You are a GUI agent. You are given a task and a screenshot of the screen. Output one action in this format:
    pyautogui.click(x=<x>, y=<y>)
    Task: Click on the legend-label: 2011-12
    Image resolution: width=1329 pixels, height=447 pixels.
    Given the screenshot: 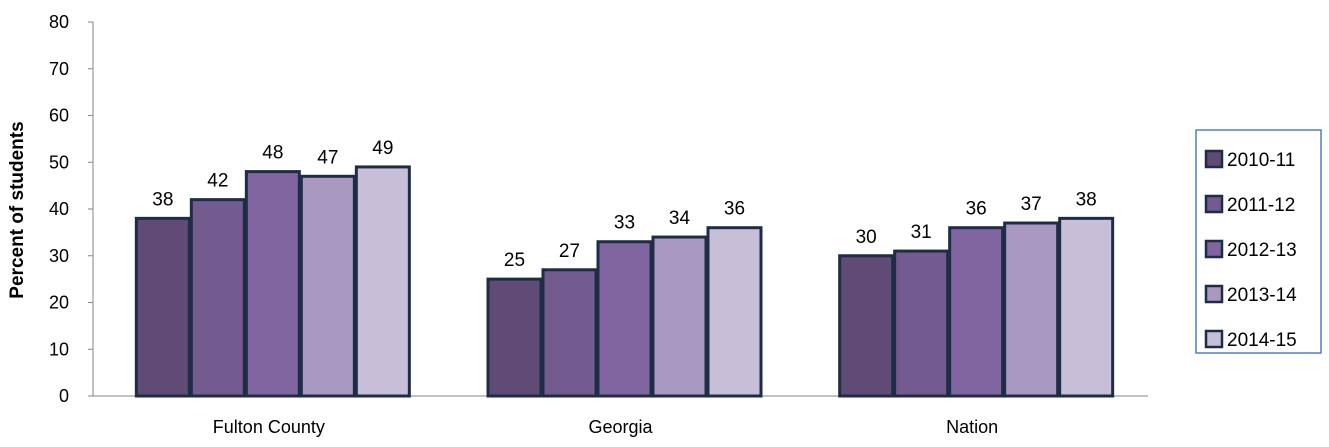 What is the action you would take?
    pyautogui.click(x=1261, y=205)
    